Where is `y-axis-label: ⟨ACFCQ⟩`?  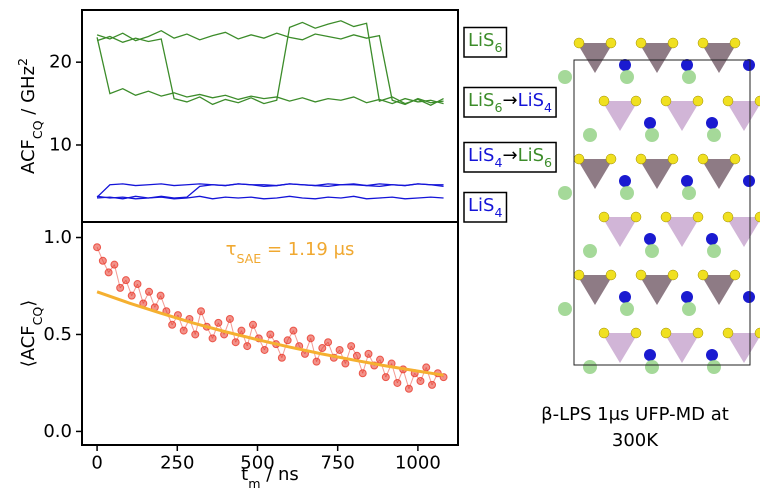
y-axis-label: ⟨ACFCQ⟩ is located at coordinates (31, 334).